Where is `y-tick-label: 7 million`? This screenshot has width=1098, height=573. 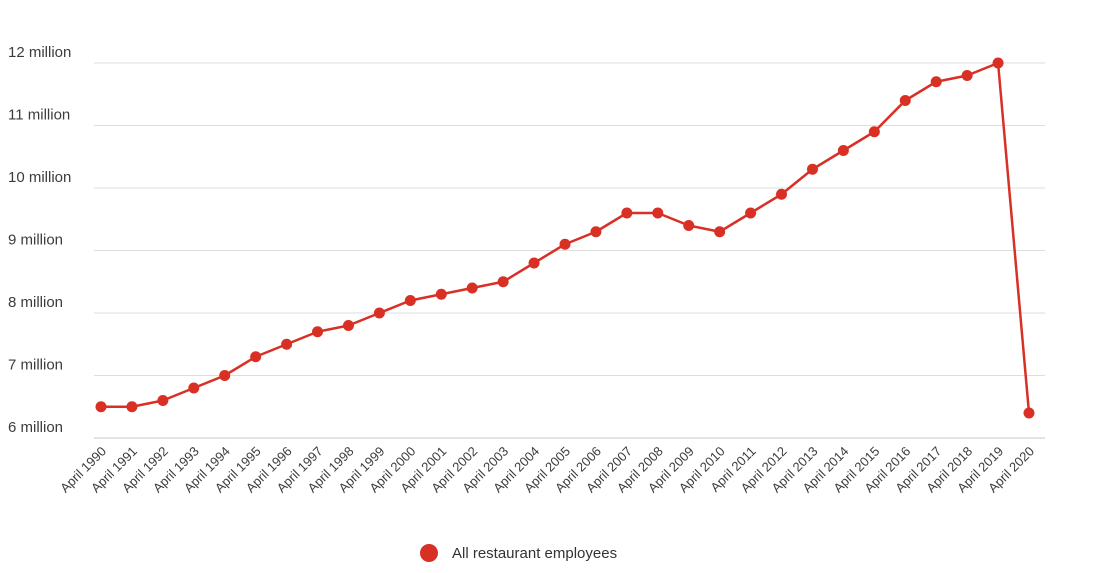 y-tick-label: 7 million is located at coordinates (35, 365).